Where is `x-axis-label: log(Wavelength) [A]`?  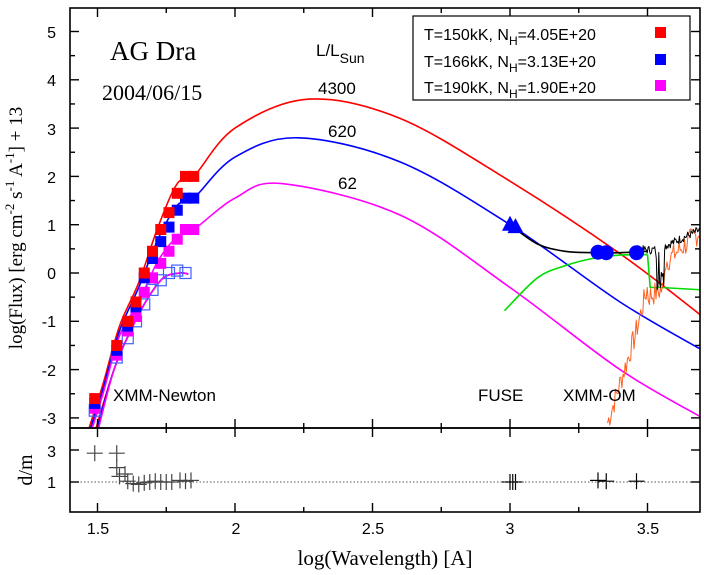 x-axis-label: log(Wavelength) [A] is located at coordinates (385, 558).